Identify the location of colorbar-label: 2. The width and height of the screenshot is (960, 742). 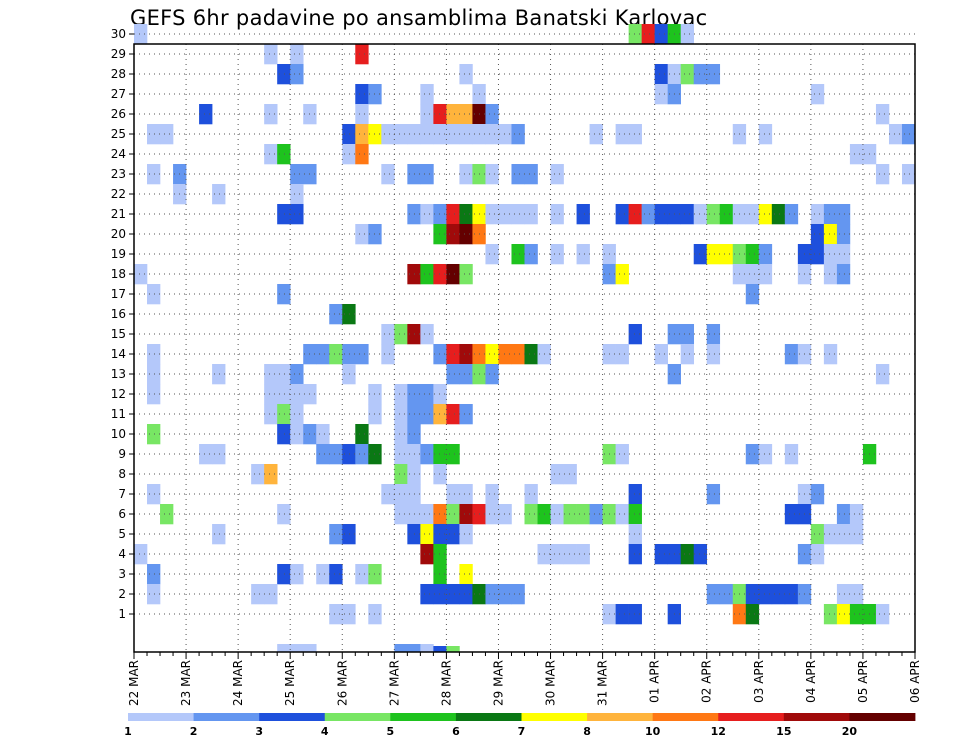
(194, 731).